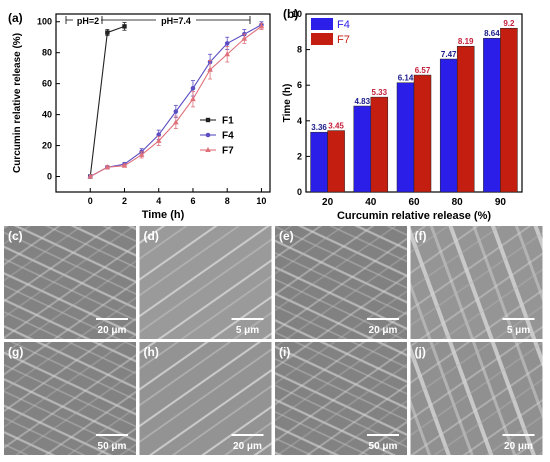  What do you see at coordinates (287, 103) in the screenshot?
I see `y-axis-label-b: Time (h)` at bounding box center [287, 103].